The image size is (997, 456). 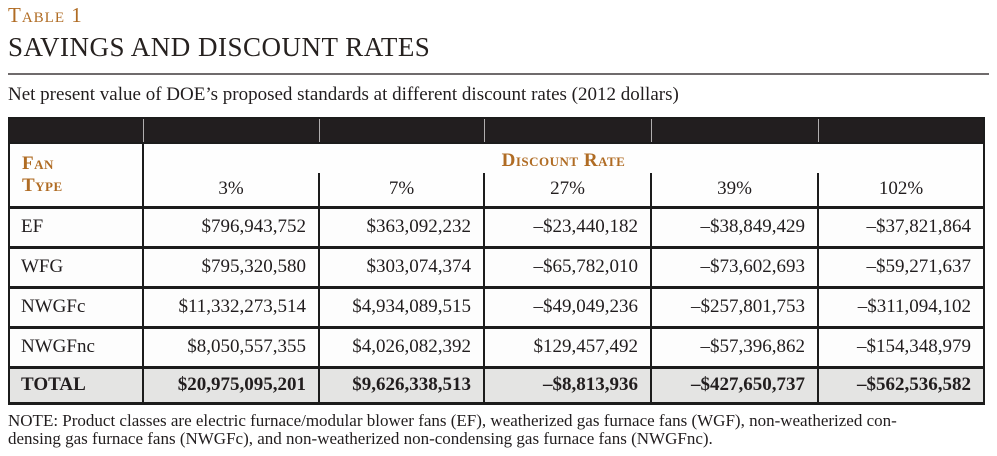 I want to click on cell-value: $303,074,374, so click(x=401, y=268).